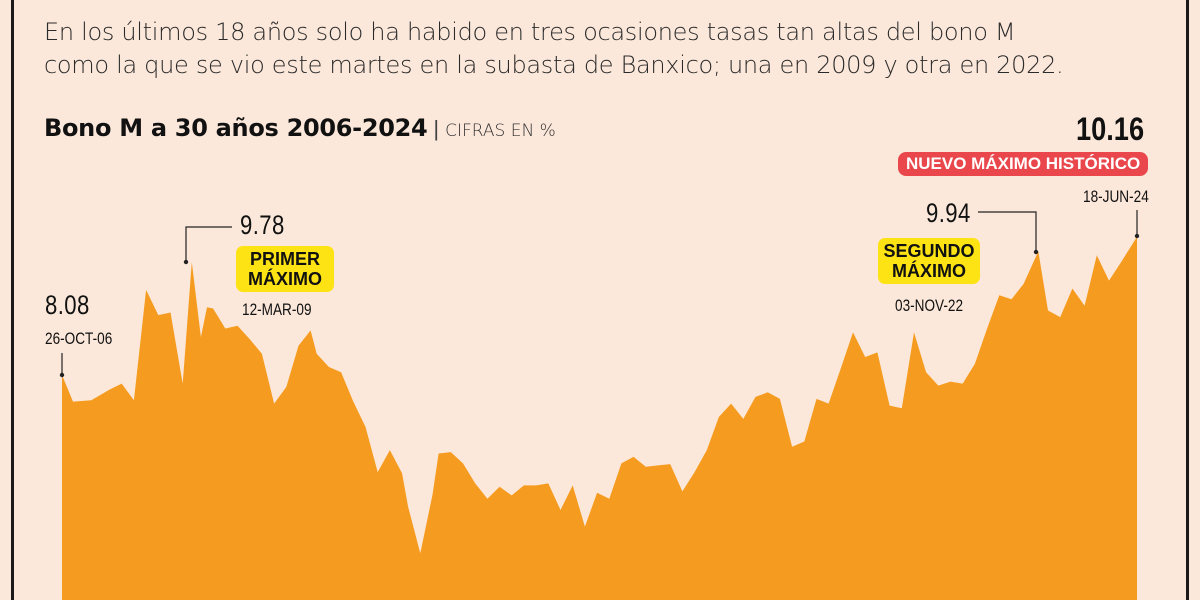 The width and height of the screenshot is (1200, 600). I want to click on chart-title: Bono M a 30 años 2006-2024 | CIFRAS EN %, so click(300, 128).